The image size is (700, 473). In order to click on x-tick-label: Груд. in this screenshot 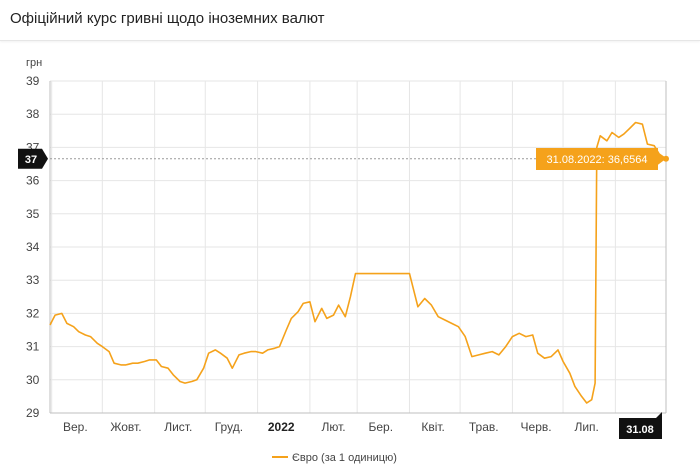, I will do `click(229, 427)`.